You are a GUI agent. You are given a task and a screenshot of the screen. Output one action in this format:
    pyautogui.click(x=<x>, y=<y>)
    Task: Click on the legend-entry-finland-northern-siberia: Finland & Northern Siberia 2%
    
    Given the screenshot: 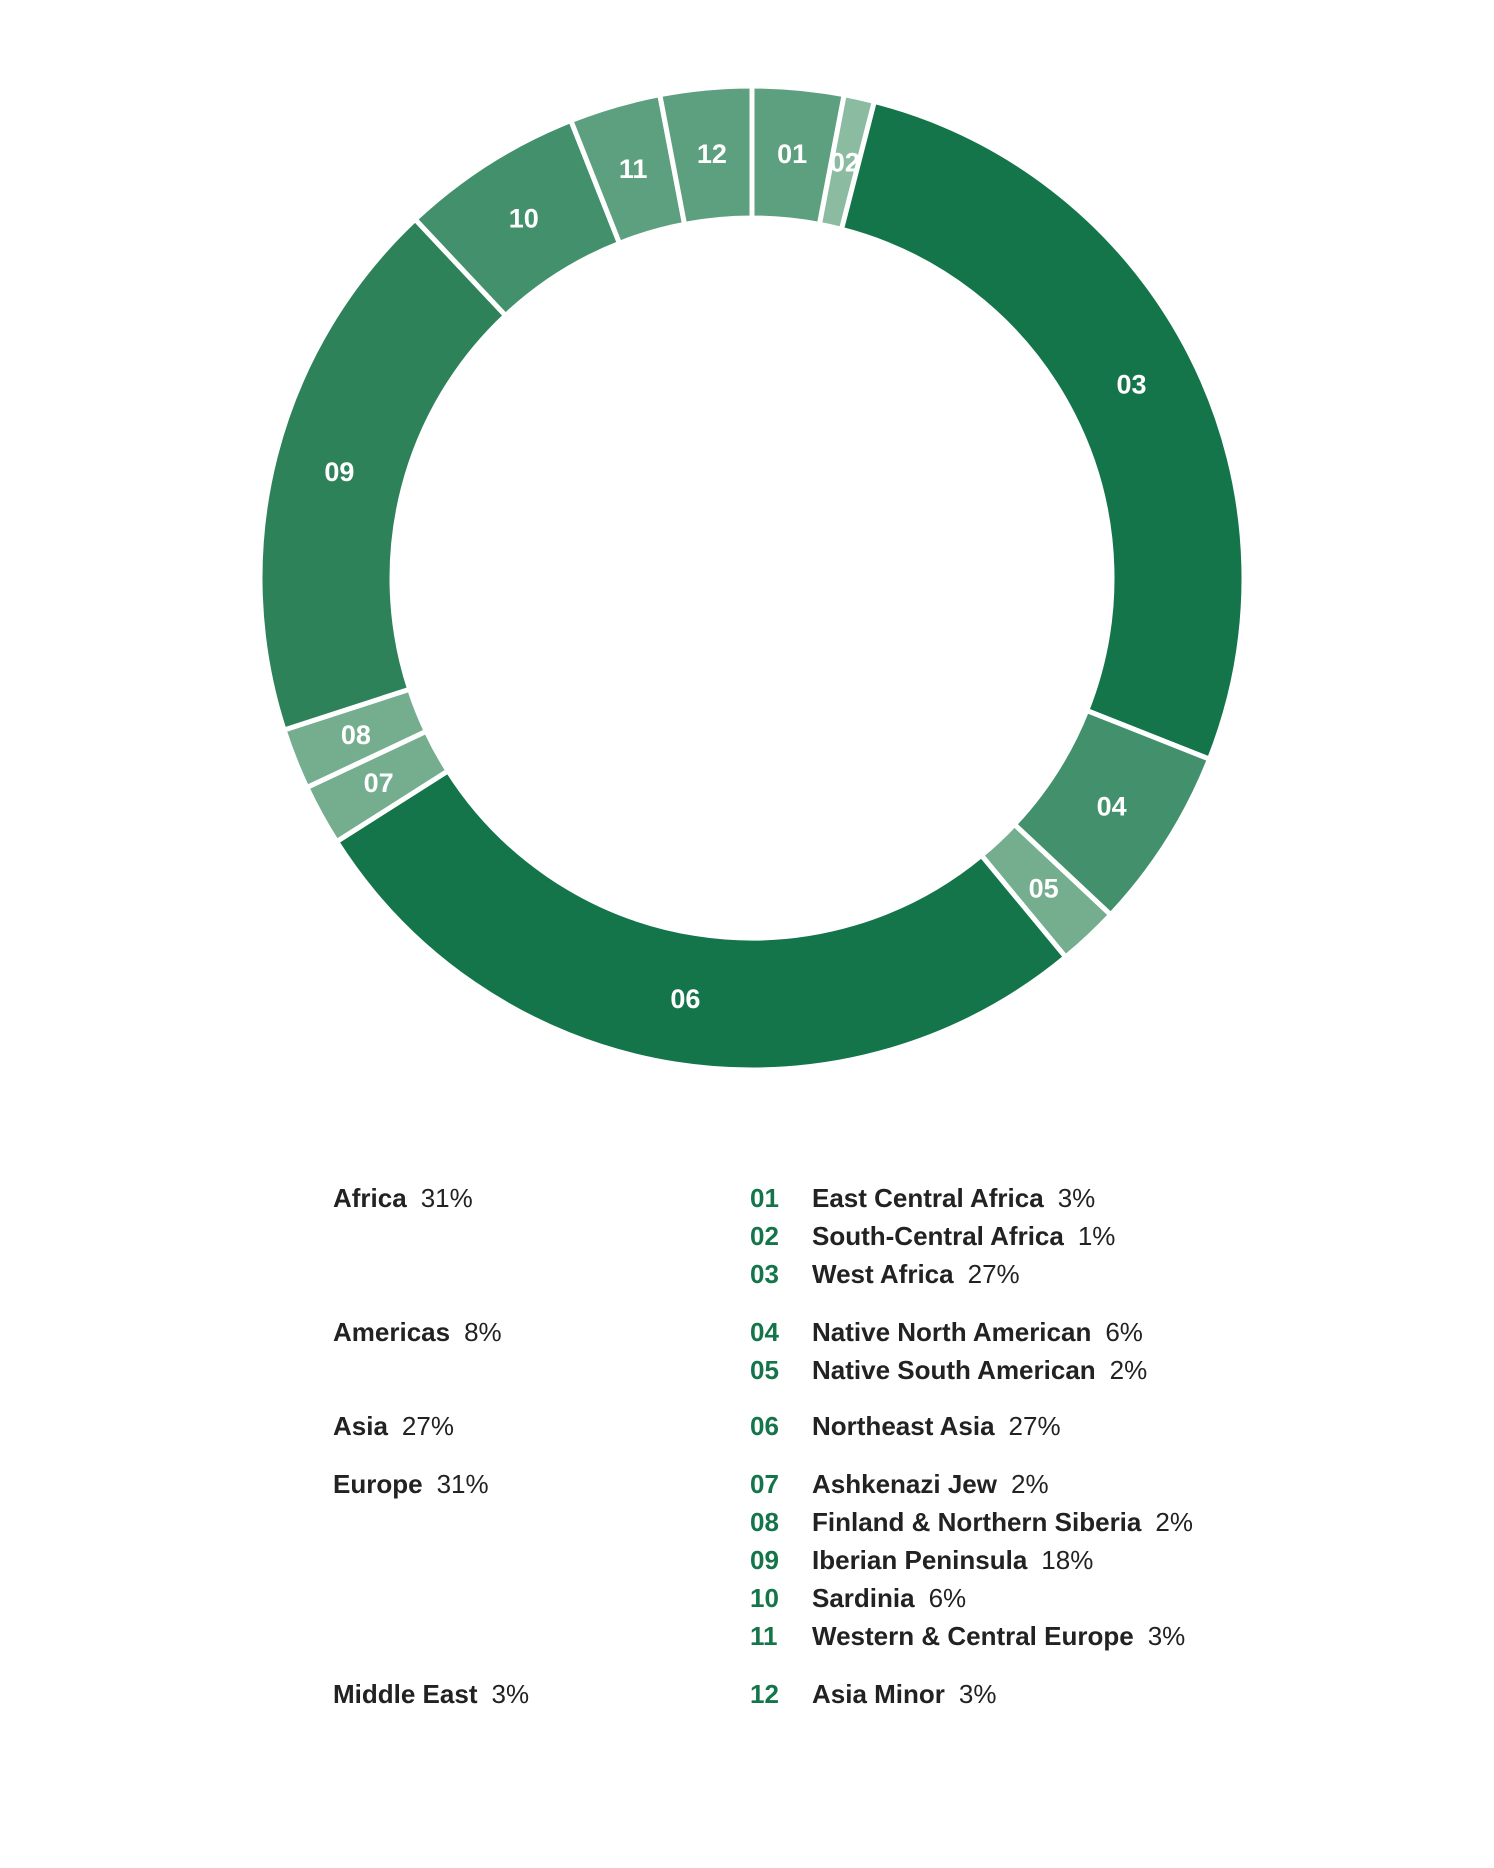 What is the action you would take?
    pyautogui.click(x=1002, y=1522)
    